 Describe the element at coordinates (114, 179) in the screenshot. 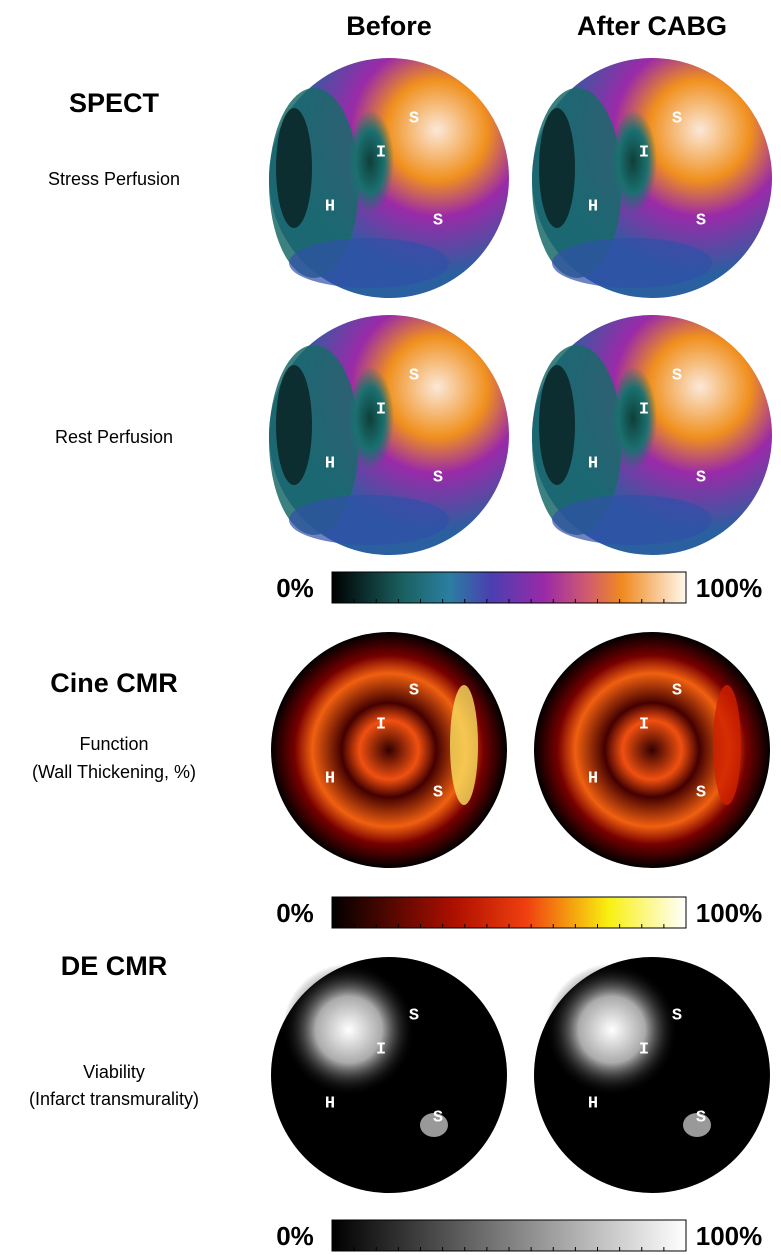

I see `row-label: Stress Perfusion` at that location.